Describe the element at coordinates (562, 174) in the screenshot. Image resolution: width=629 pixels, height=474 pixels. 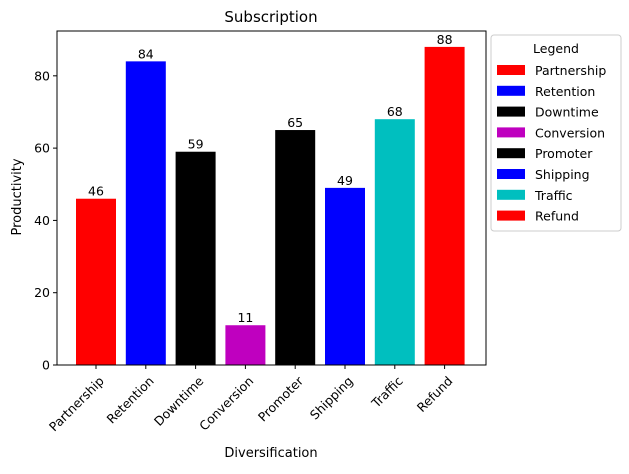
I see `legend-label: Shipping` at that location.